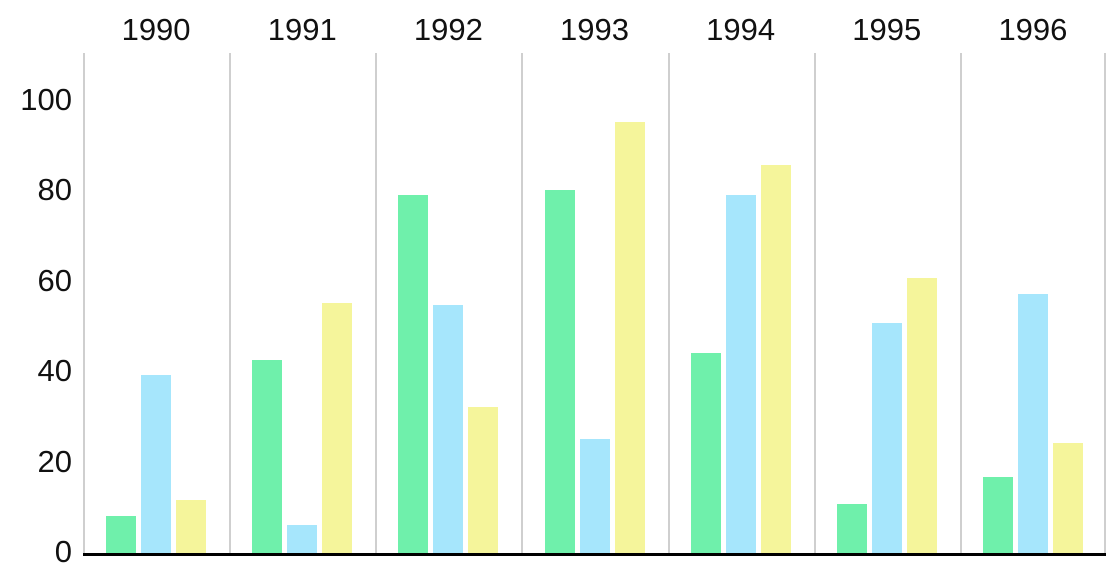 The height and width of the screenshot is (578, 1106). What do you see at coordinates (191, 526) in the screenshot?
I see `bar-1990-yellow` at bounding box center [191, 526].